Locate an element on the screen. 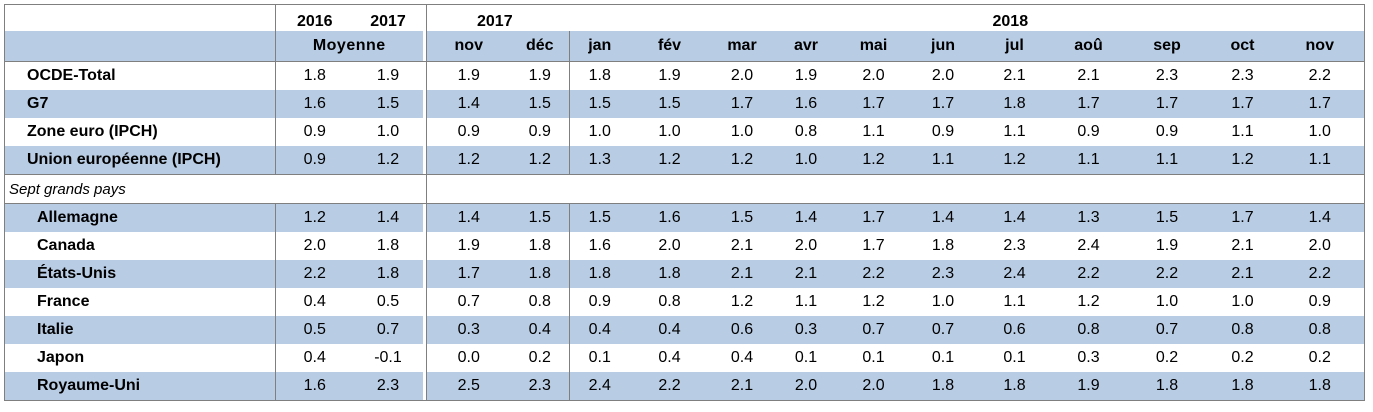  row-label: Italie is located at coordinates (140, 330).